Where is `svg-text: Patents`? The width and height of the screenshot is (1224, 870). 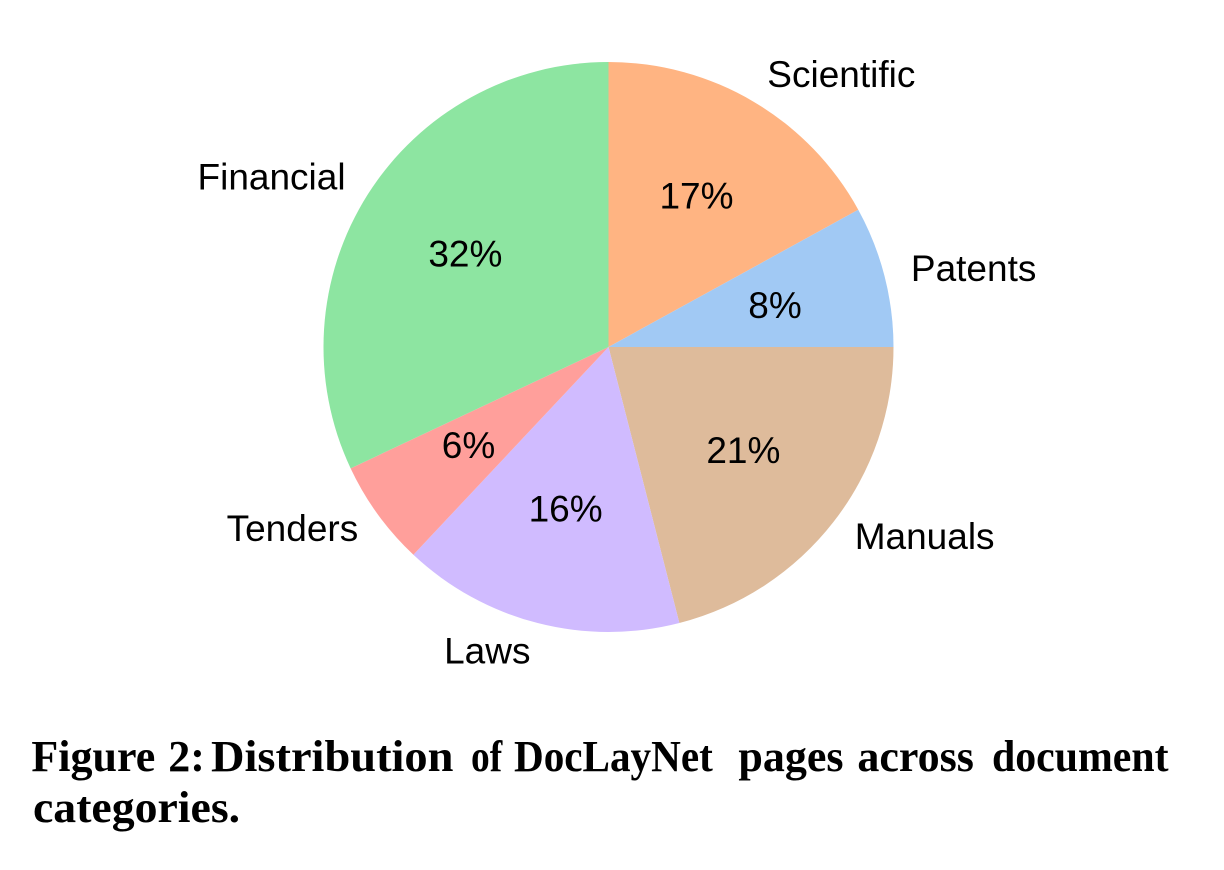
svg-text: Patents is located at coordinates (973, 268).